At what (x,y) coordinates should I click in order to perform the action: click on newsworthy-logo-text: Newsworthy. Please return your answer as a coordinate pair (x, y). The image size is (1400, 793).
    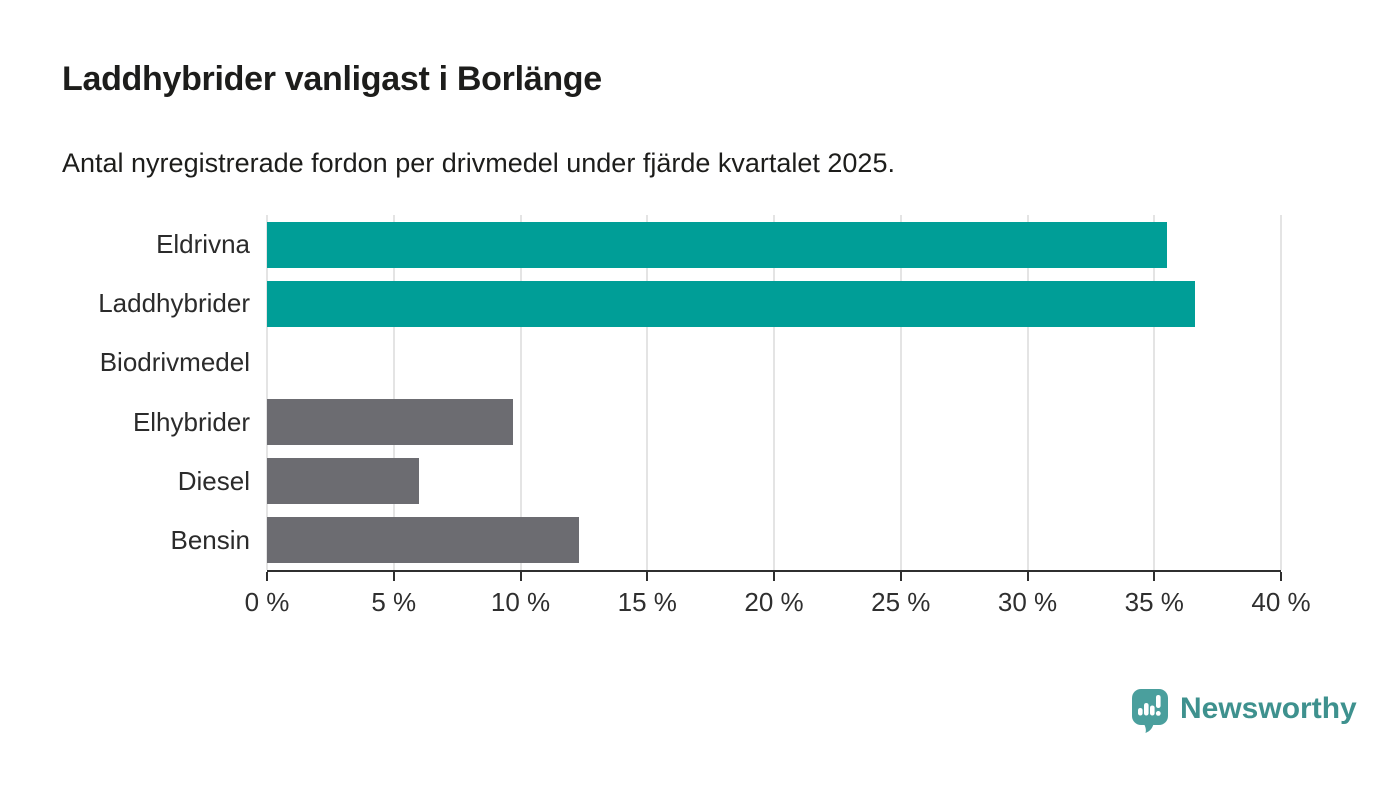
    Looking at the image, I should click on (1268, 708).